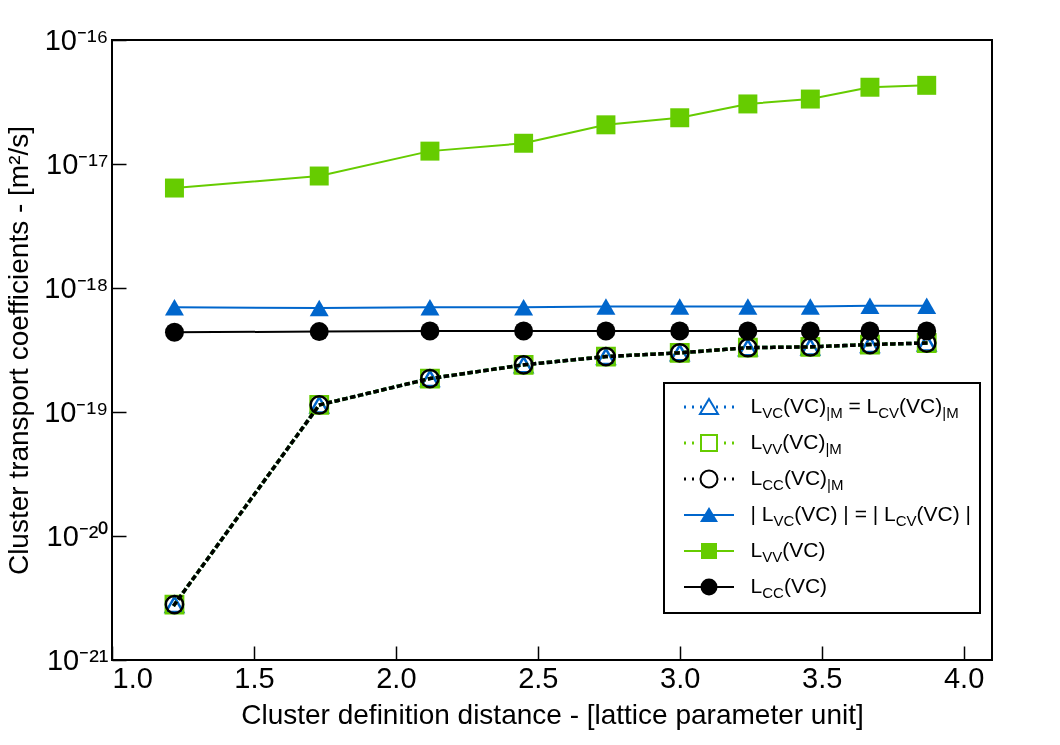 This screenshot has width=1060, height=745. What do you see at coordinates (796, 444) in the screenshot?
I see `legend-label: L$_{VV}$(VC)$_{|M}$` at bounding box center [796, 444].